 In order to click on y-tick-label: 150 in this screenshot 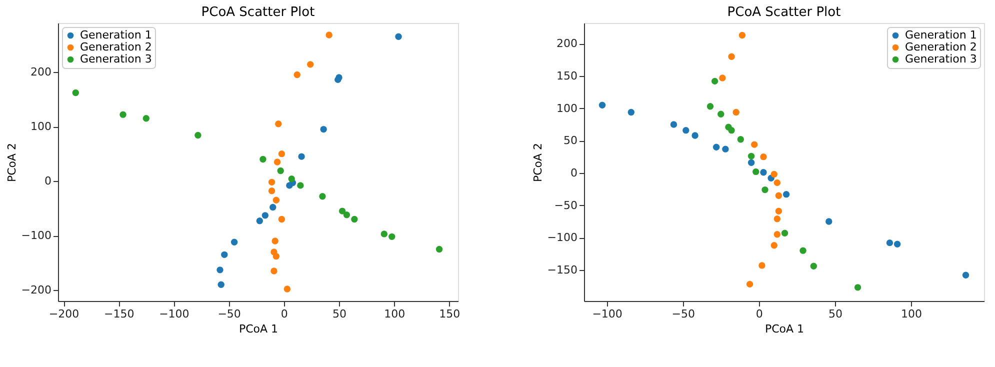, I will do `click(567, 76)`.